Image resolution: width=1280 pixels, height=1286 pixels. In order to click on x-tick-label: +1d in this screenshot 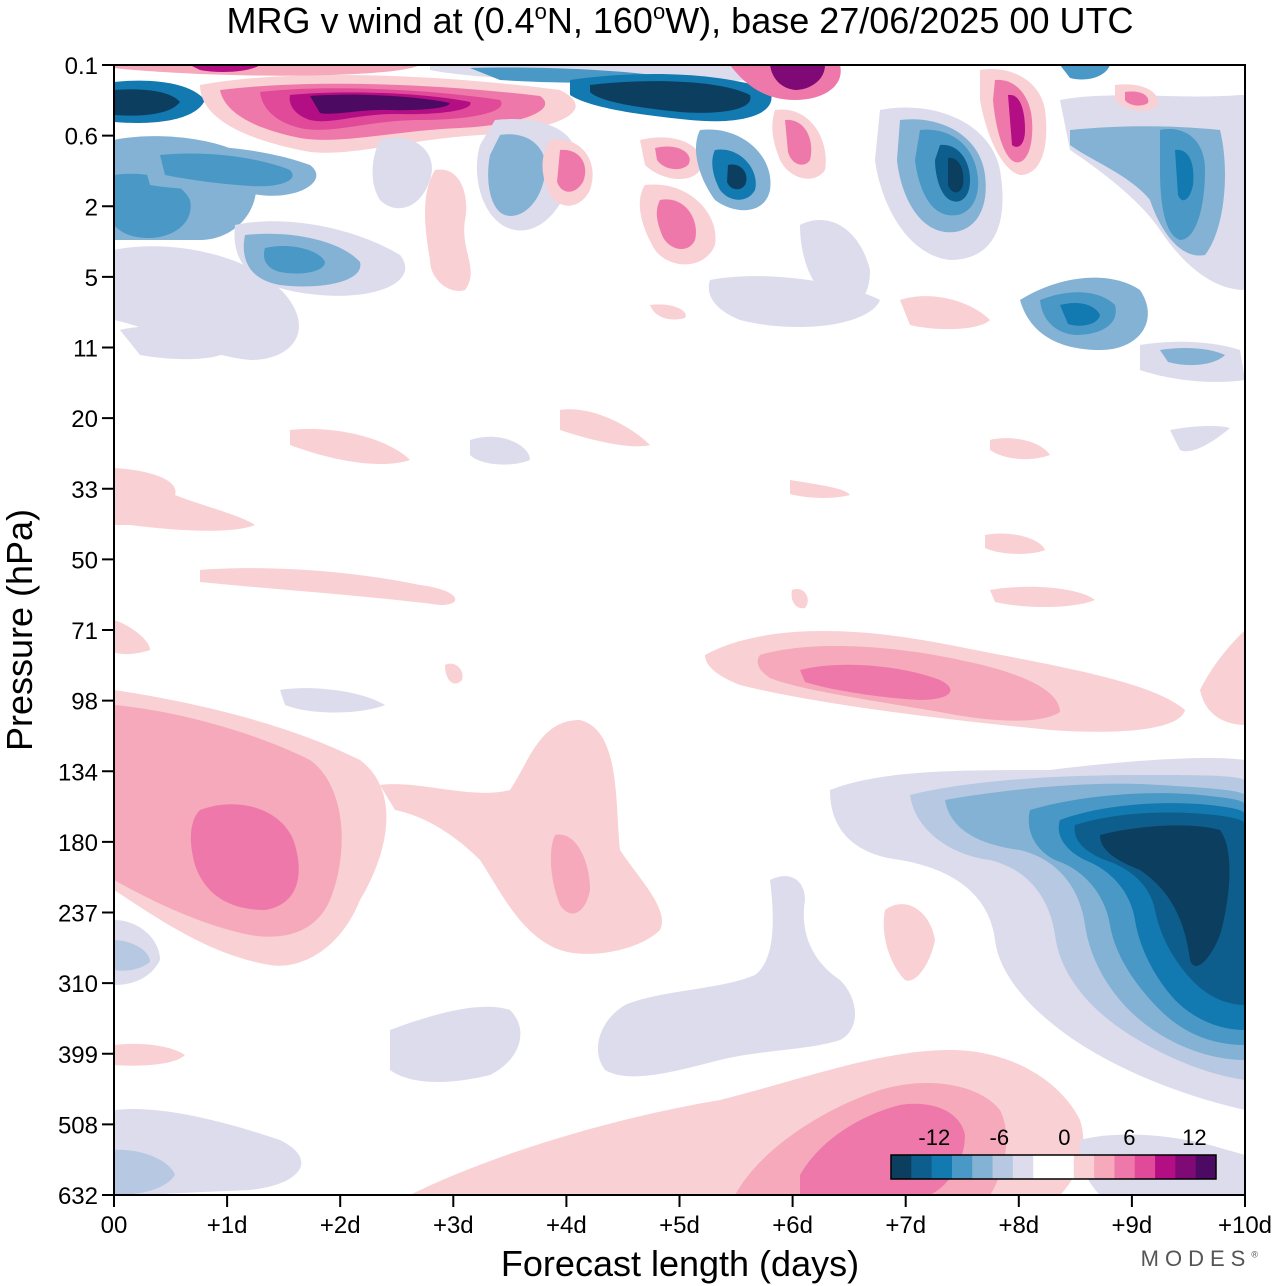, I will do `click(227, 1225)`.